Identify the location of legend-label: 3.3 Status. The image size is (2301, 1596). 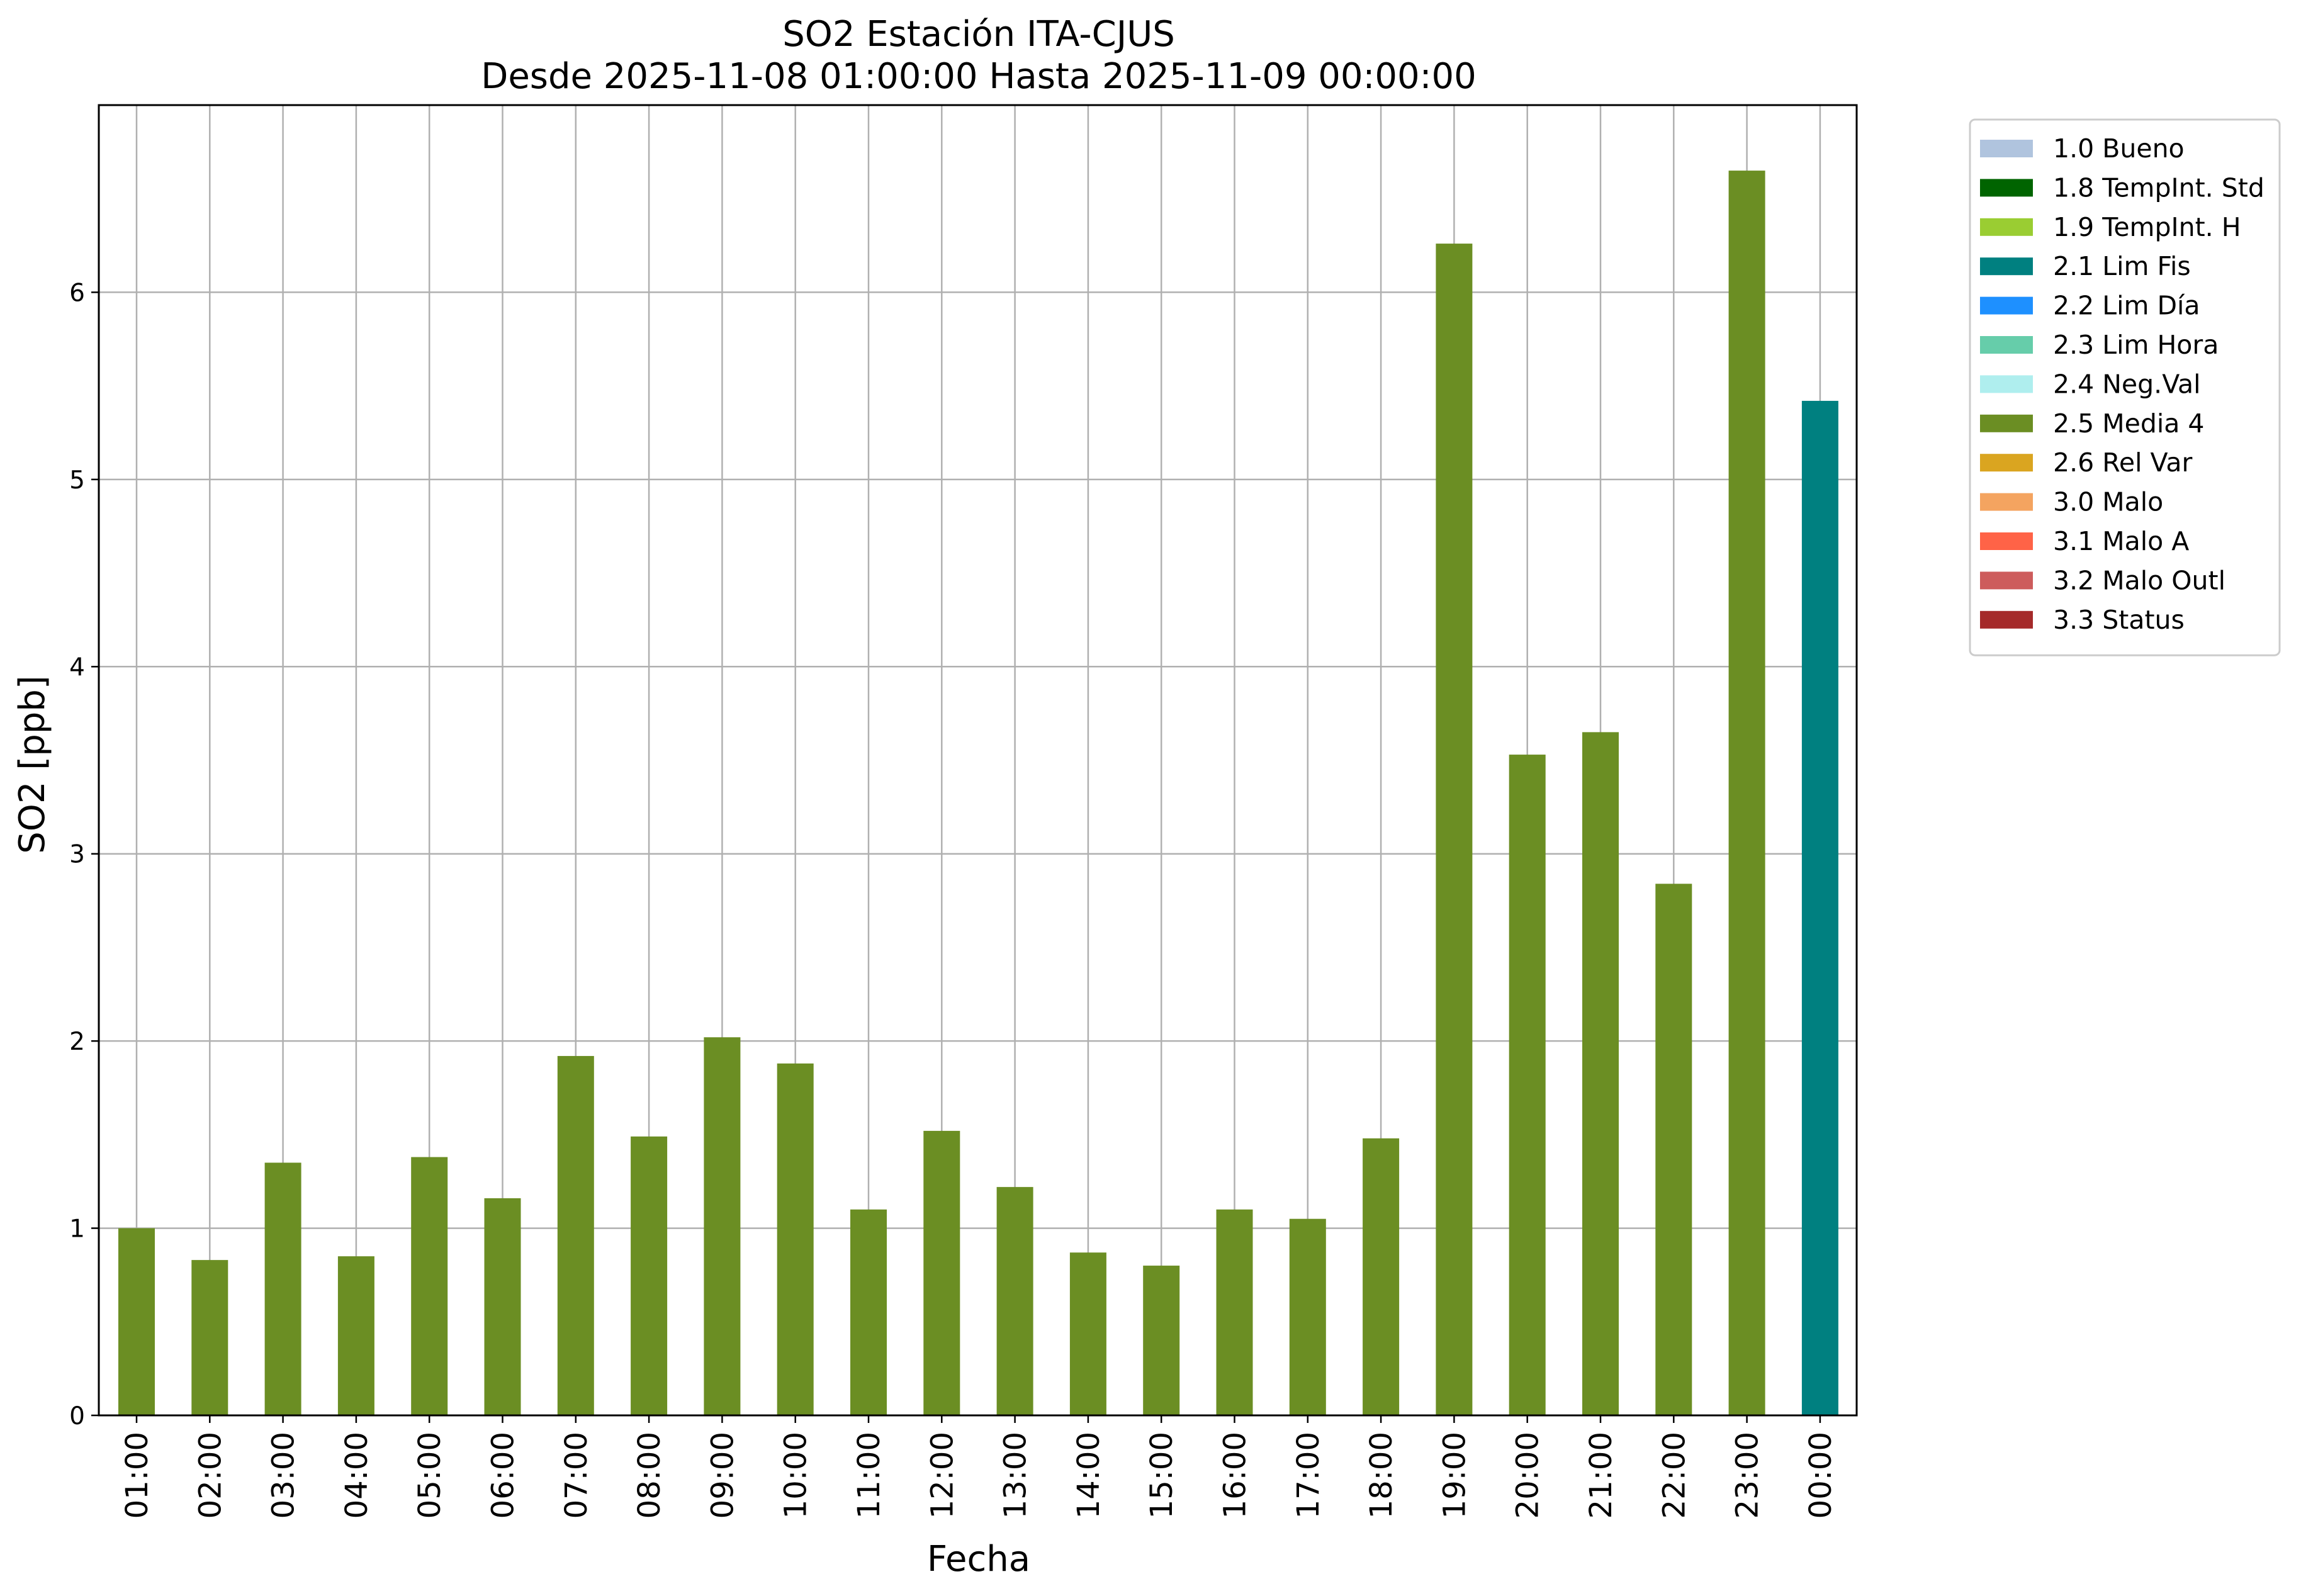
(2119, 620).